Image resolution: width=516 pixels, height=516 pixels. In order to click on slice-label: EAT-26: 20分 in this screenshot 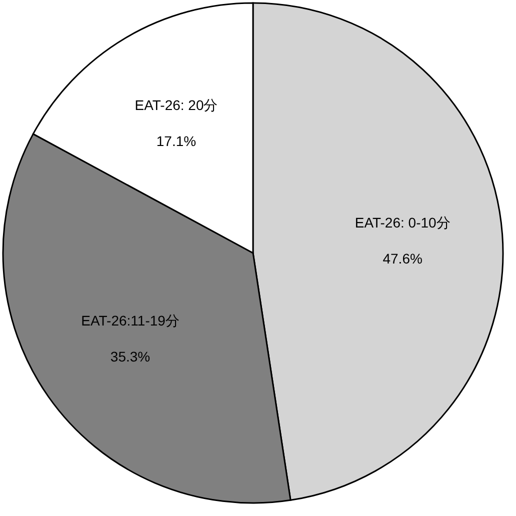, I will do `click(176, 105)`.